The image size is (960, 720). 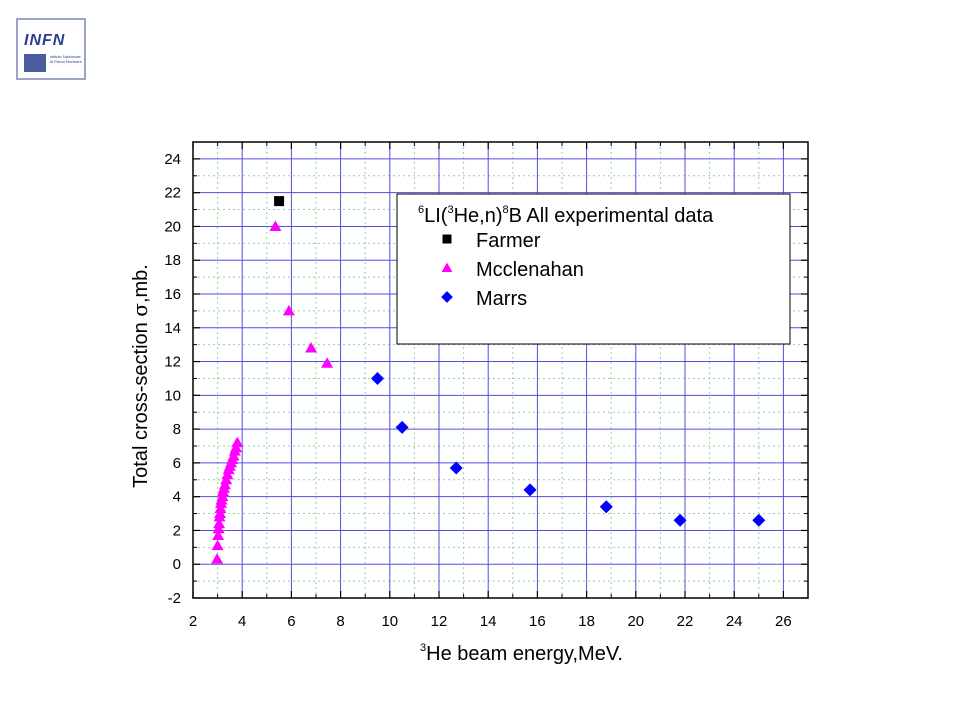 What do you see at coordinates (141, 402) in the screenshot?
I see `y-axis-label-text: Total cross-section` at bounding box center [141, 402].